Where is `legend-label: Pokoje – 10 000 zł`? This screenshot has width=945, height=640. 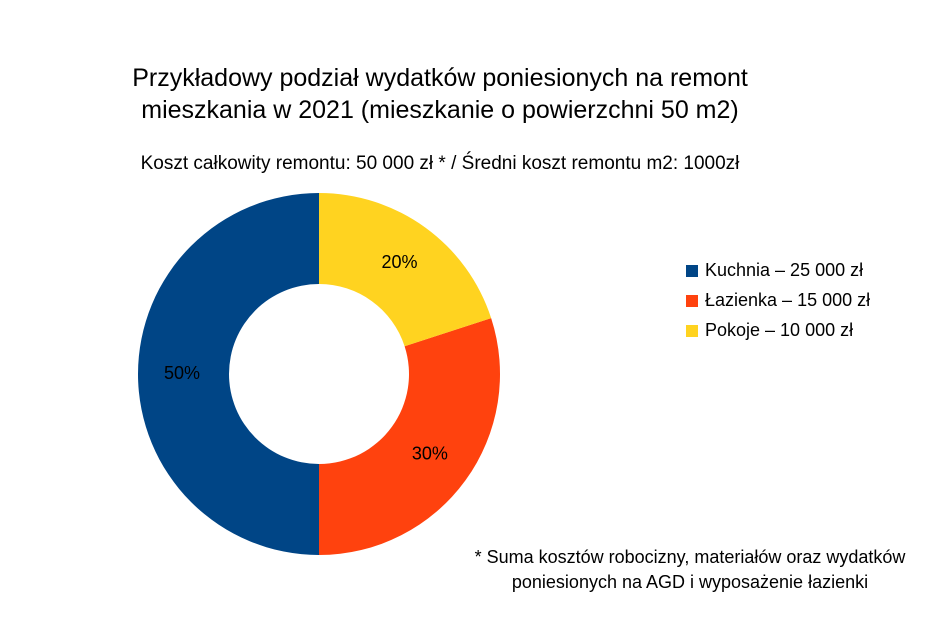
legend-label: Pokoje – 10 000 zł is located at coordinates (779, 330).